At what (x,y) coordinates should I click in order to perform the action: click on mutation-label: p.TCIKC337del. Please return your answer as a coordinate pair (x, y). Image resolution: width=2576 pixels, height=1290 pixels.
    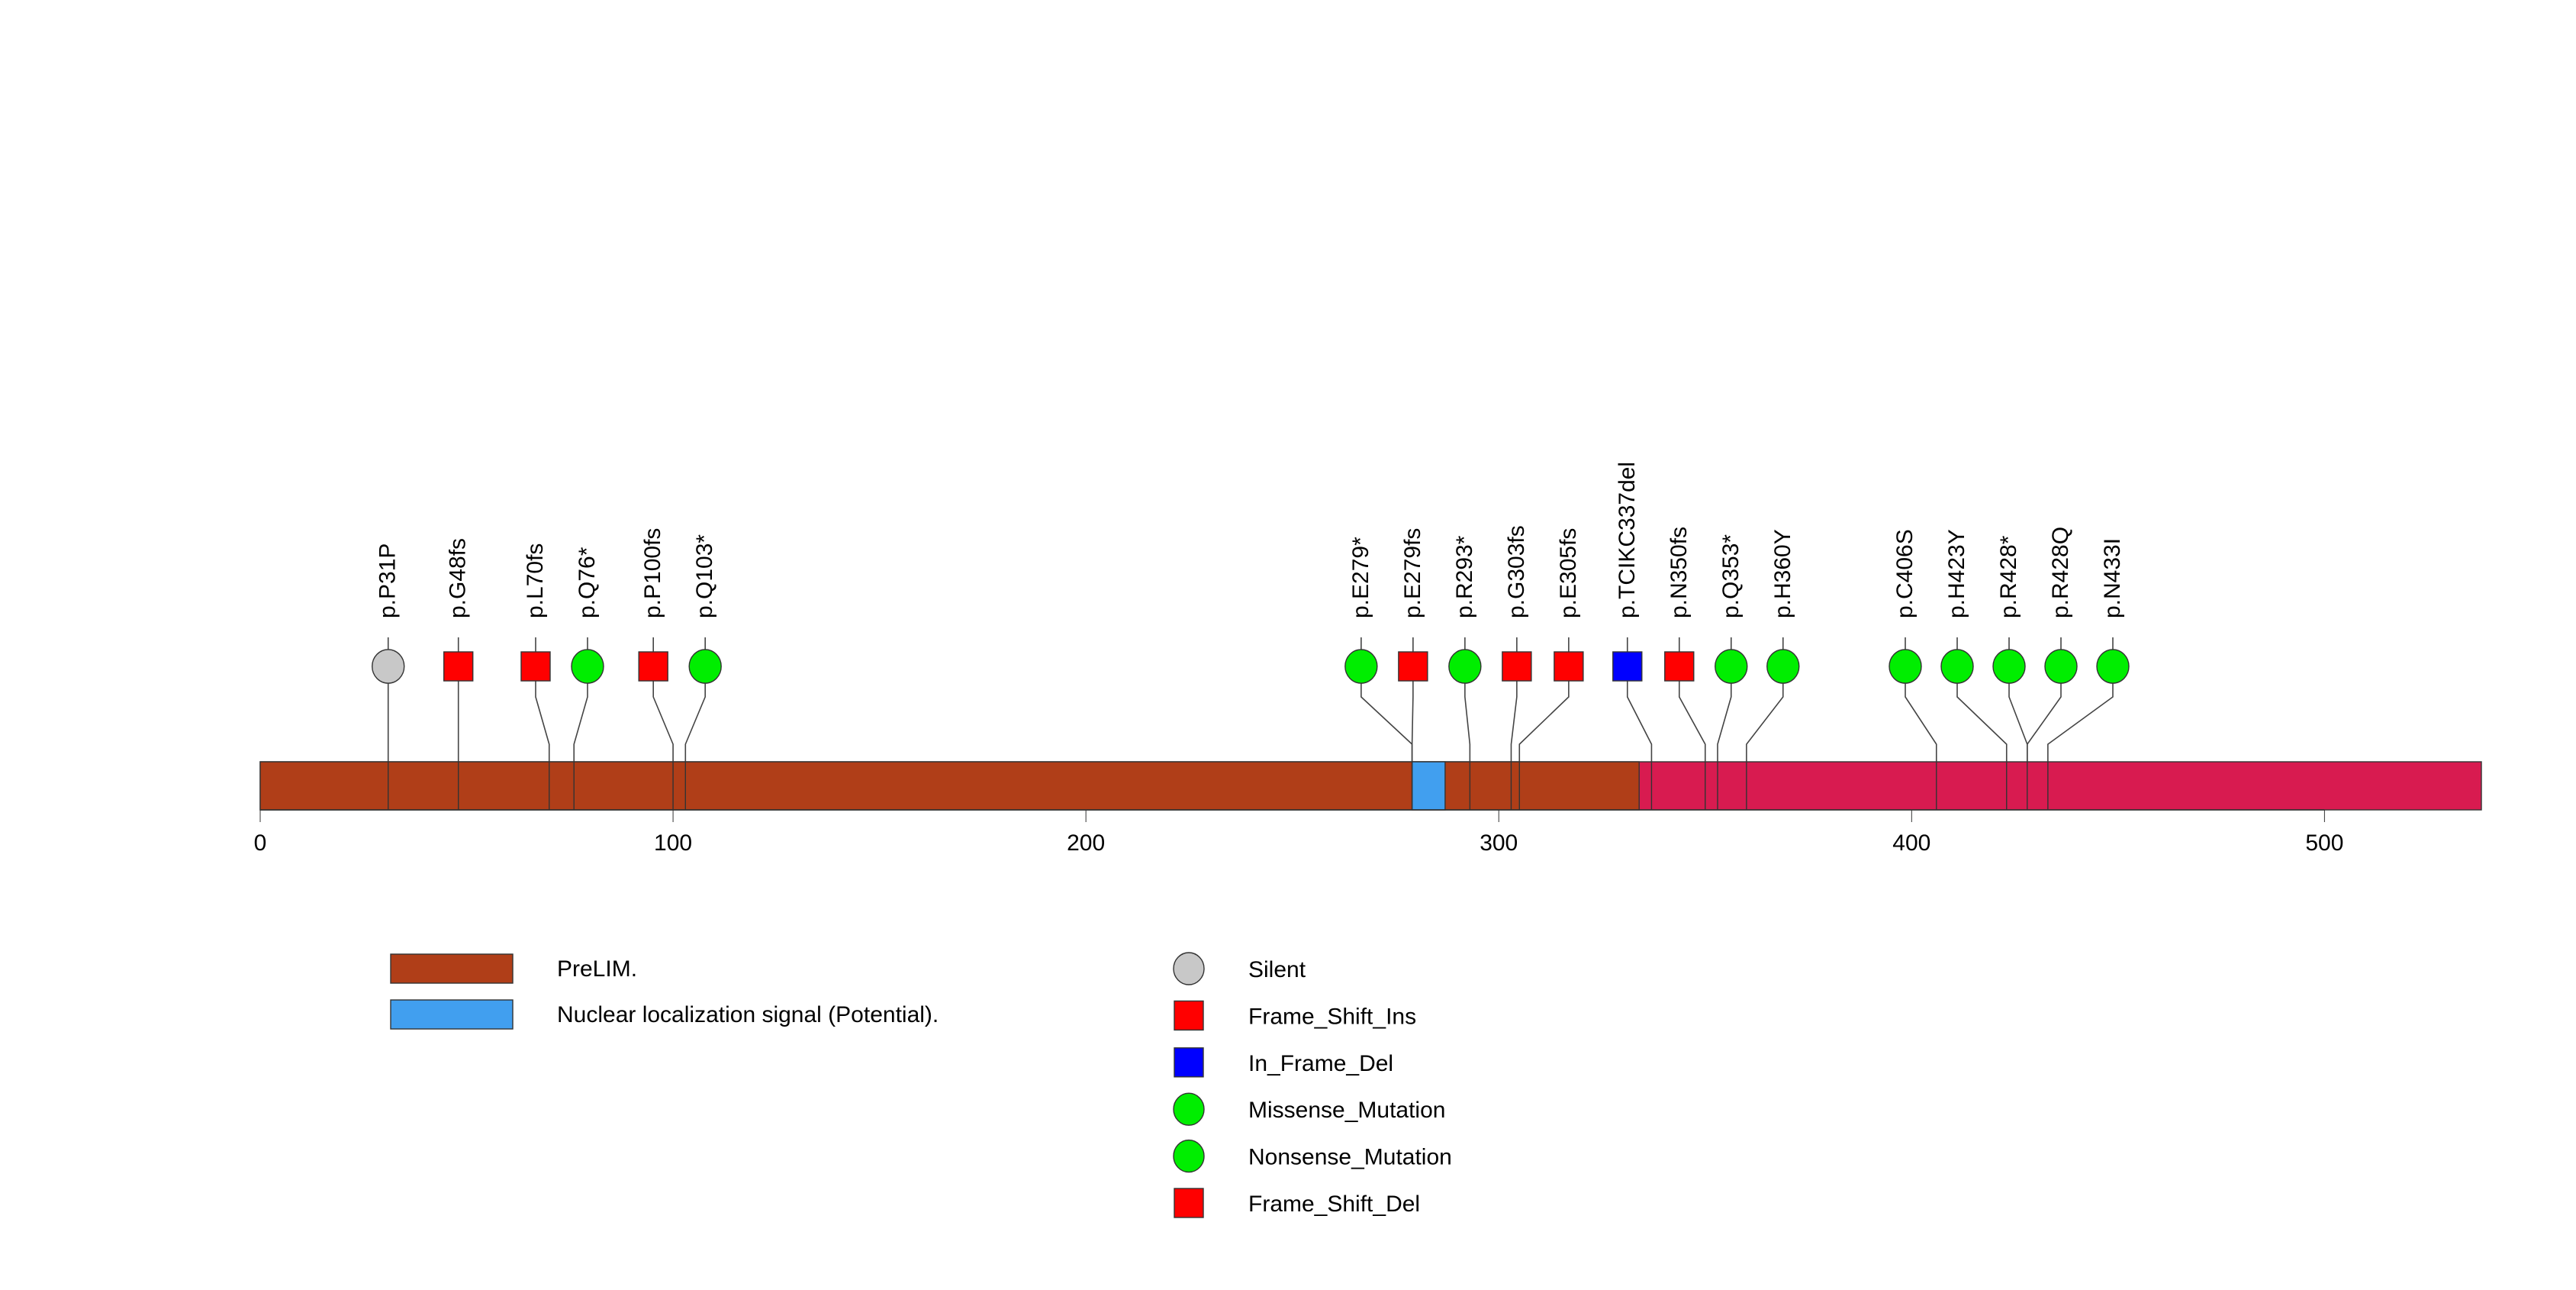
    Looking at the image, I should click on (1627, 540).